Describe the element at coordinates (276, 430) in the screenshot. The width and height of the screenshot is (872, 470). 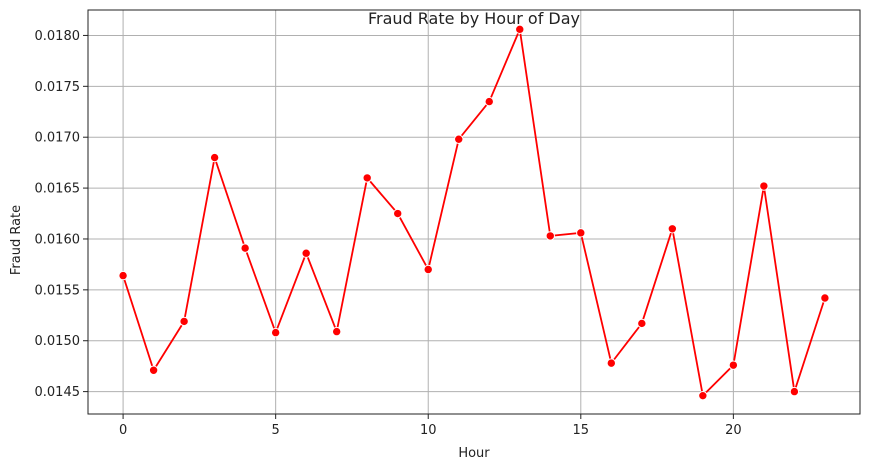
I see `x-tick-label: 5` at that location.